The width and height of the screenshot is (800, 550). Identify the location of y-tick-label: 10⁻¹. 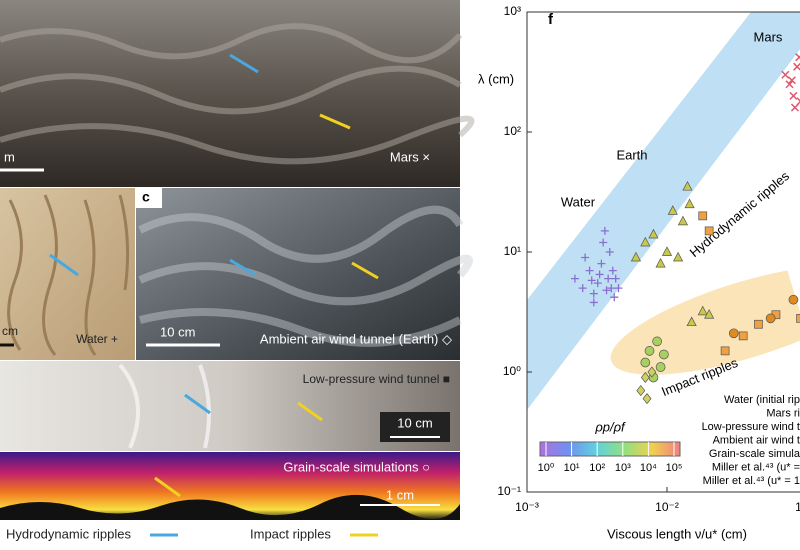
(509, 491).